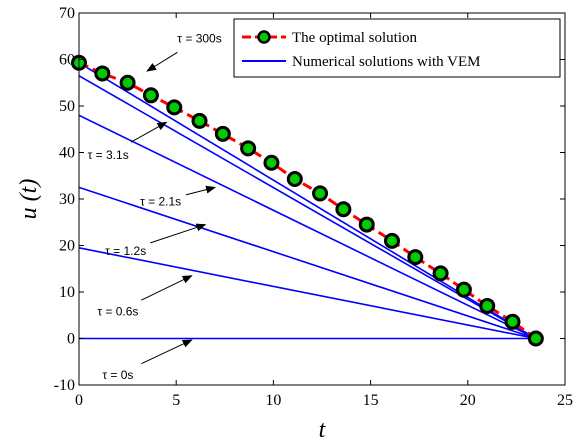 This screenshot has height=446, width=576. Describe the element at coordinates (354, 38) in the screenshot. I see `legend-optimal-label: The optimal solution` at that location.